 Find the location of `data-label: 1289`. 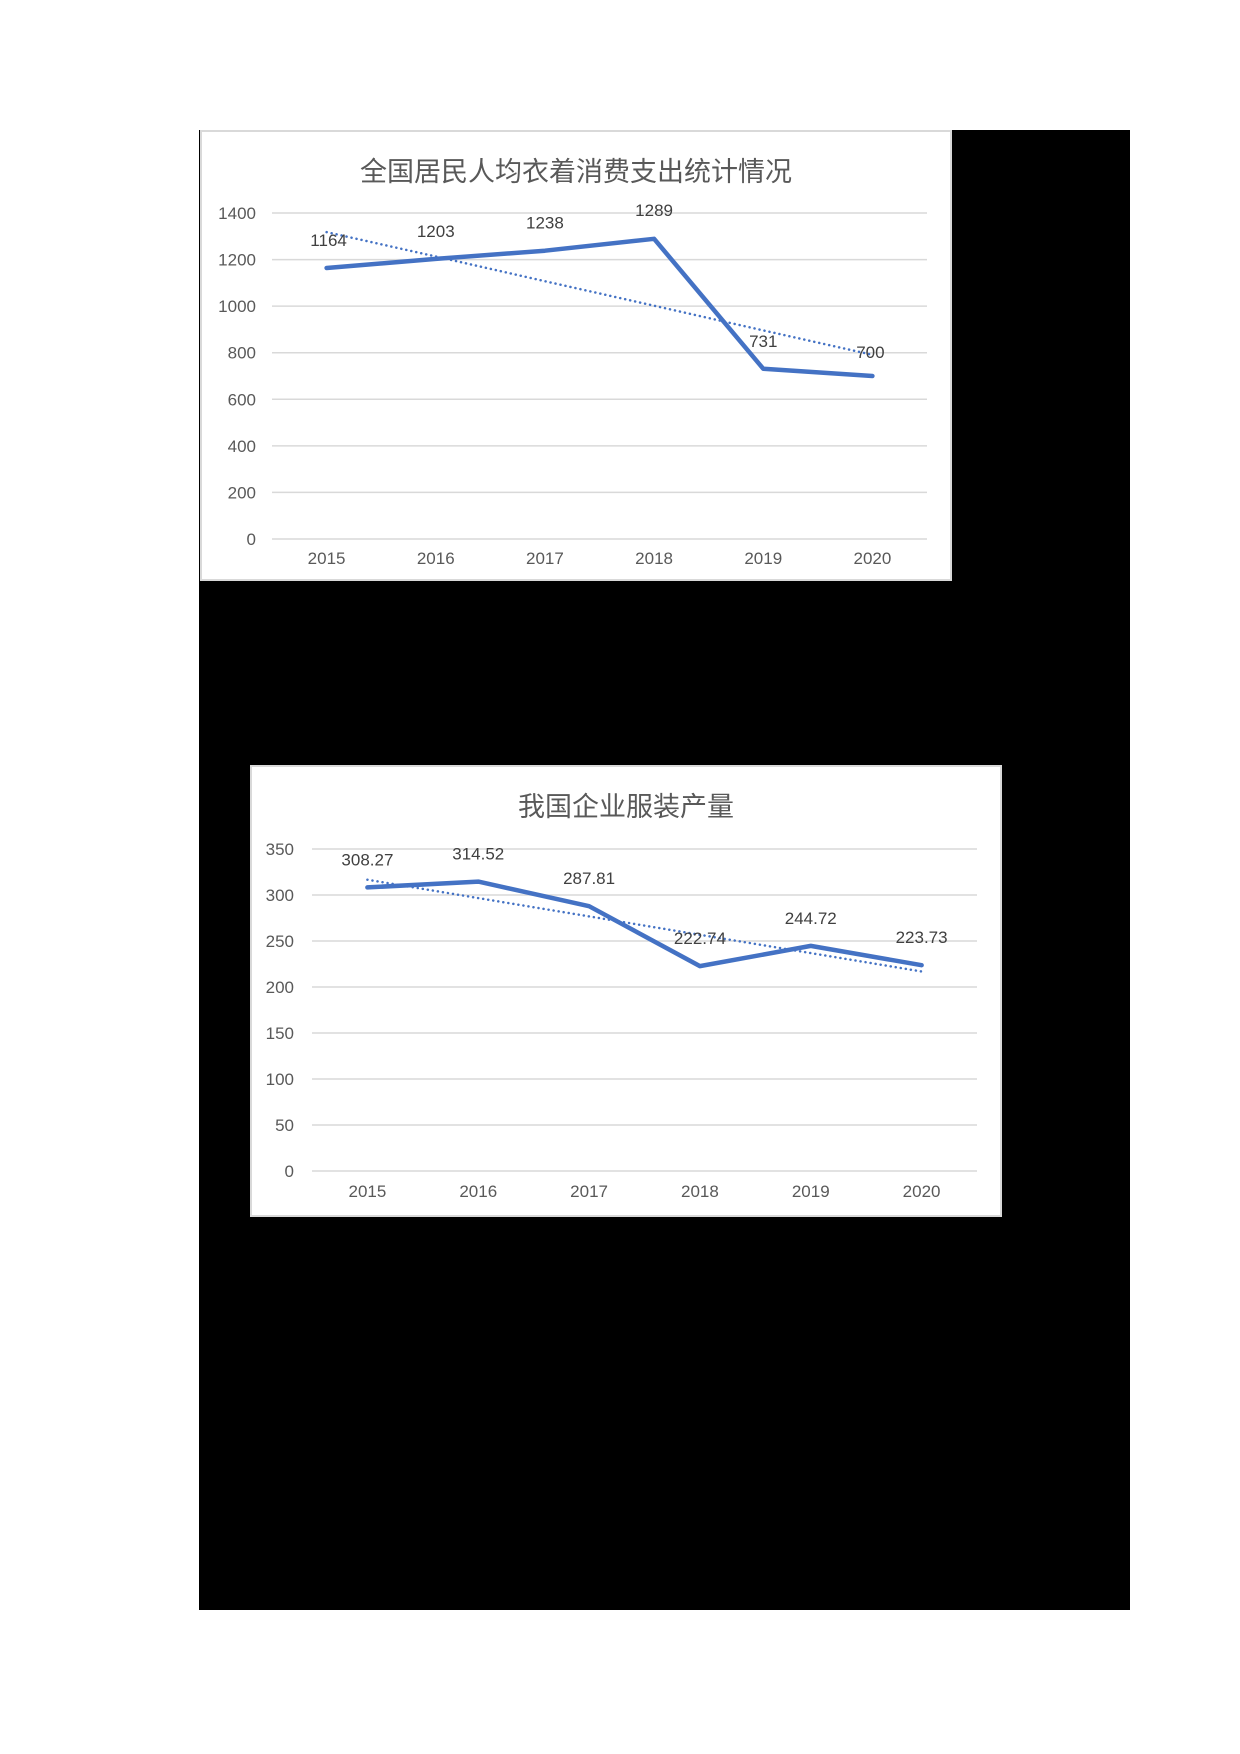

data-label: 1289 is located at coordinates (654, 210).